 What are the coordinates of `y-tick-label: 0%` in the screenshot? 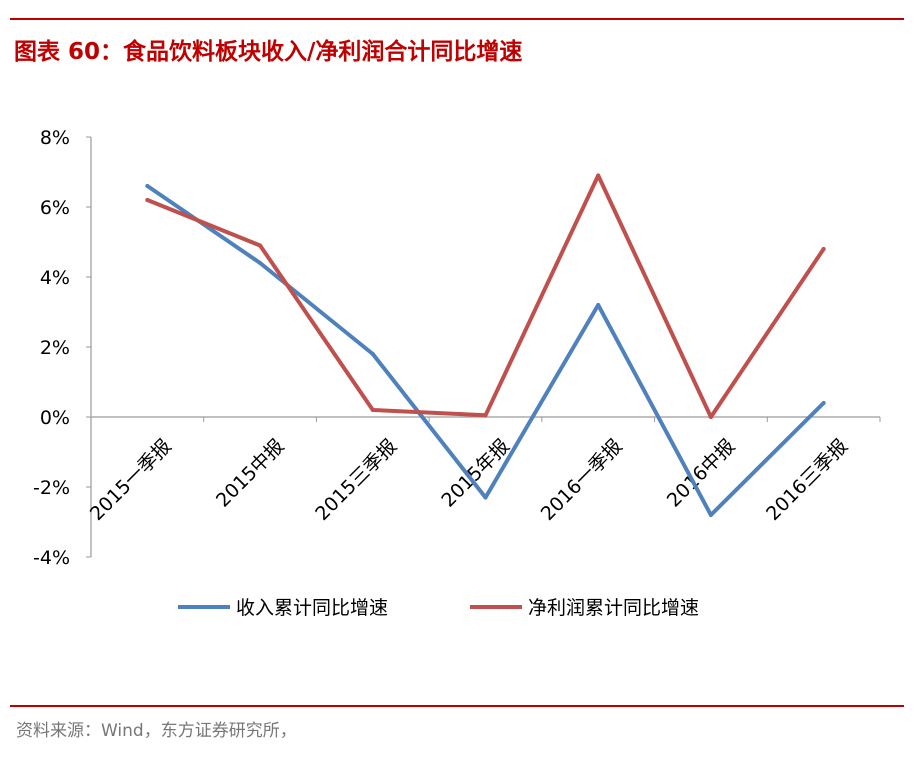 It's located at (55, 418).